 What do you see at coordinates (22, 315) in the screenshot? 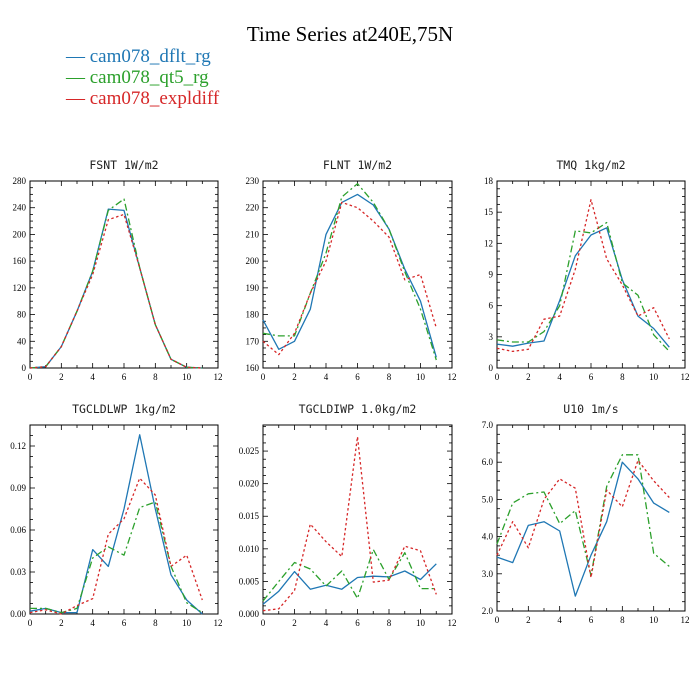
I see `y-tick-label: 80` at bounding box center [22, 315].